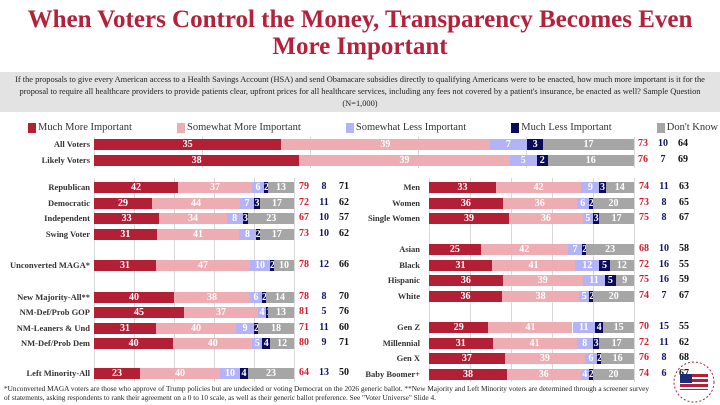 This screenshot has width=720, height=405. What do you see at coordinates (644, 264) in the screenshot?
I see `row-total: 72` at bounding box center [644, 264].